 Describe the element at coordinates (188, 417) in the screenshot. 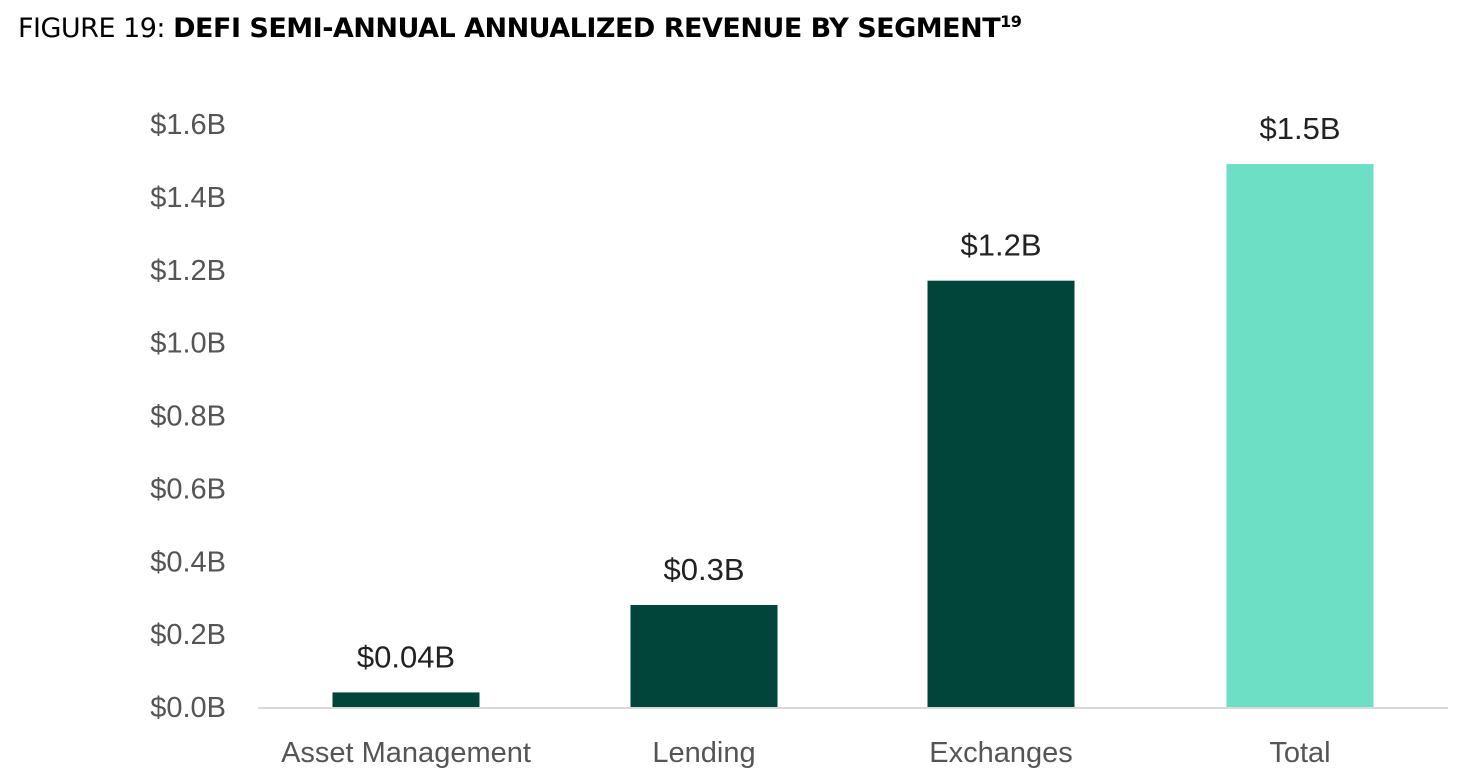

I see `y-tick-label: $0.8B` at that location.